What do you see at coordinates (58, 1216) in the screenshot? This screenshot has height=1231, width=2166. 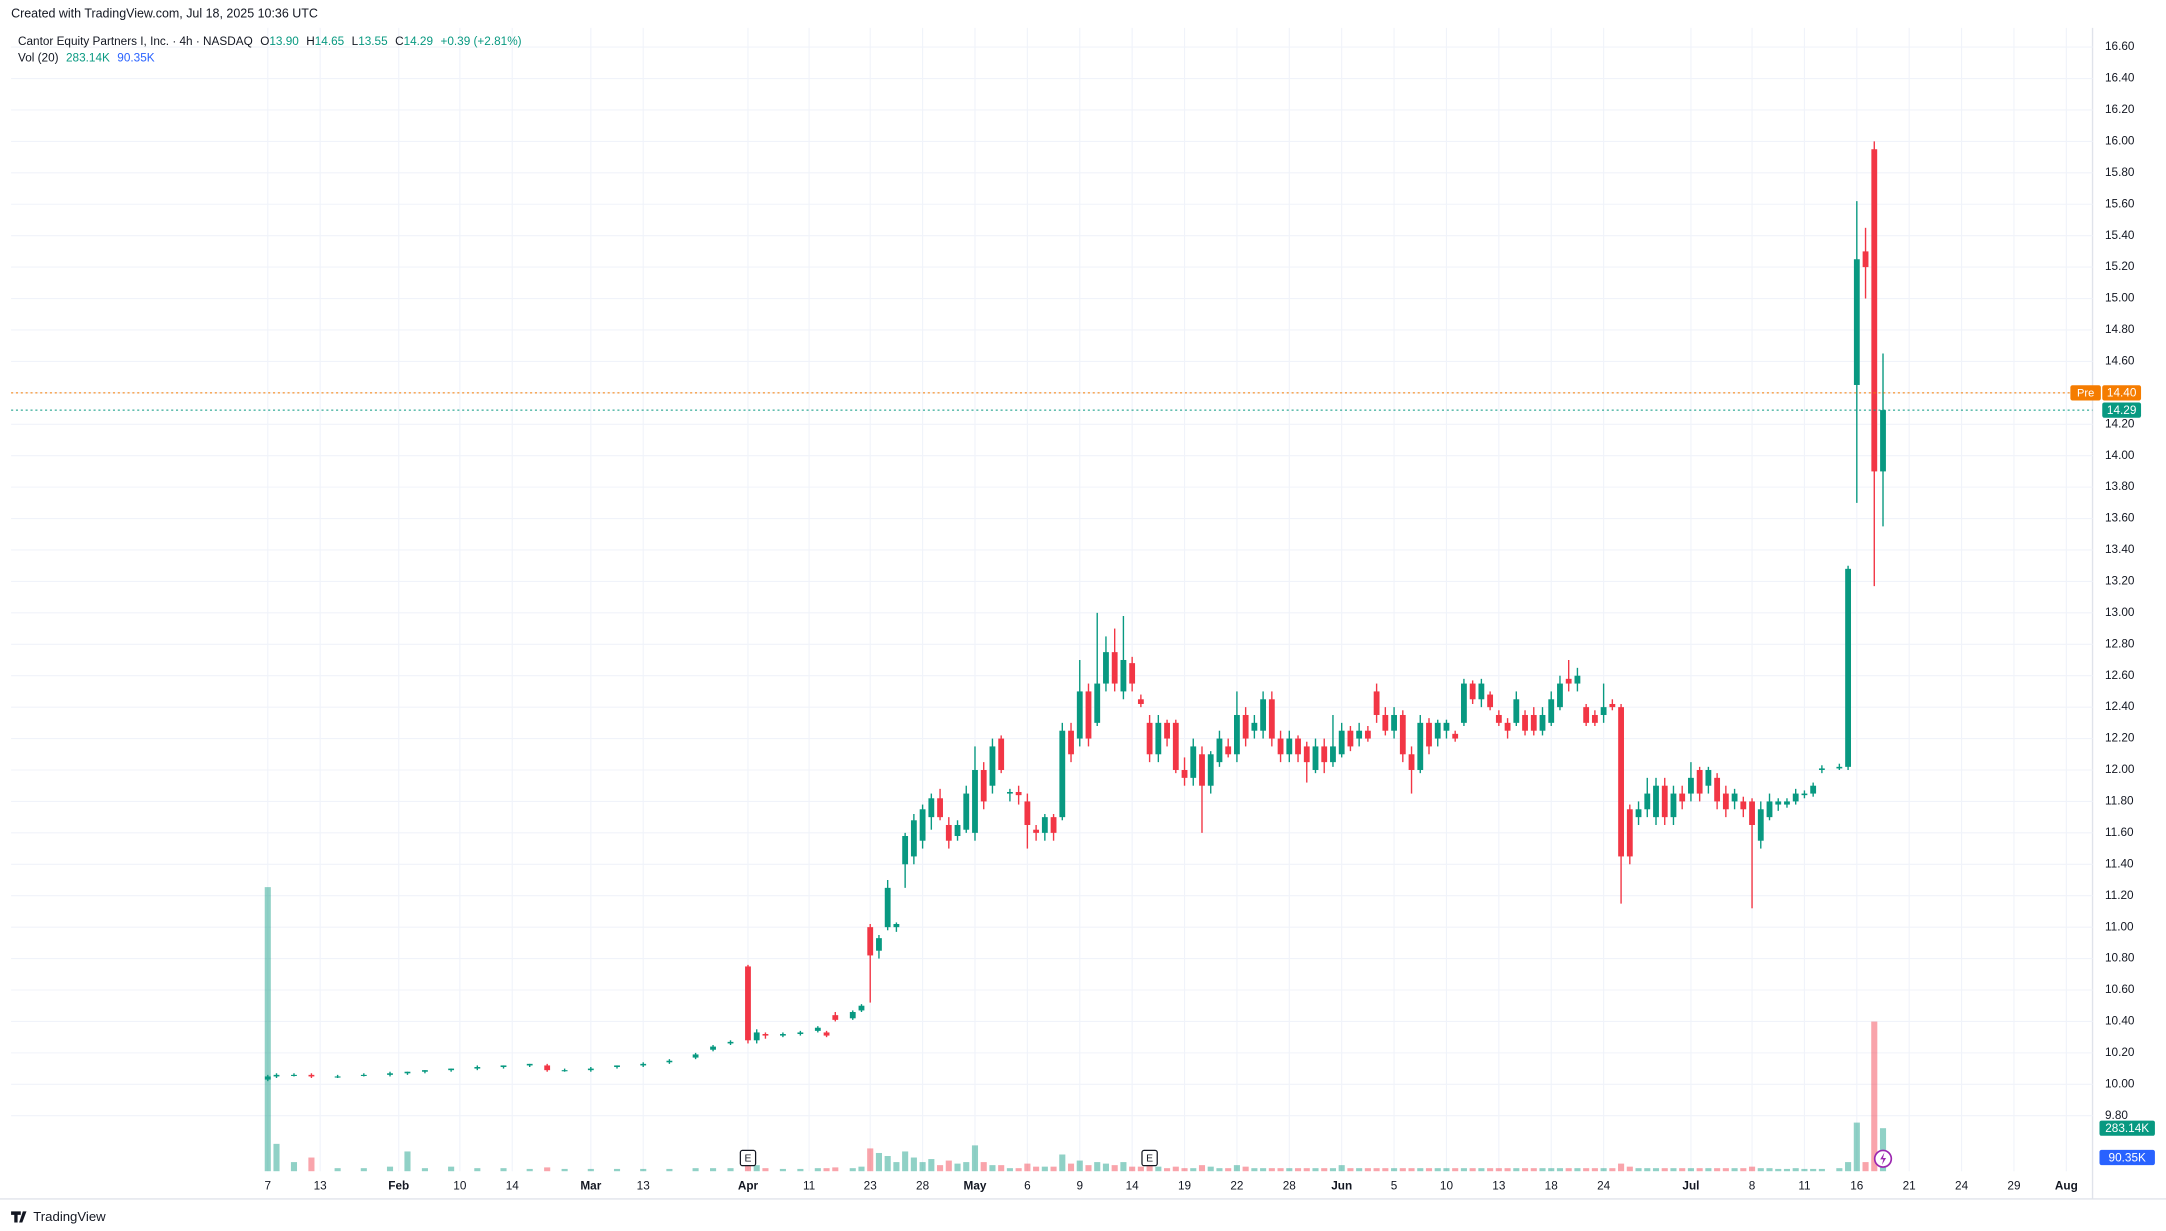 I see `brand: TradingView` at bounding box center [58, 1216].